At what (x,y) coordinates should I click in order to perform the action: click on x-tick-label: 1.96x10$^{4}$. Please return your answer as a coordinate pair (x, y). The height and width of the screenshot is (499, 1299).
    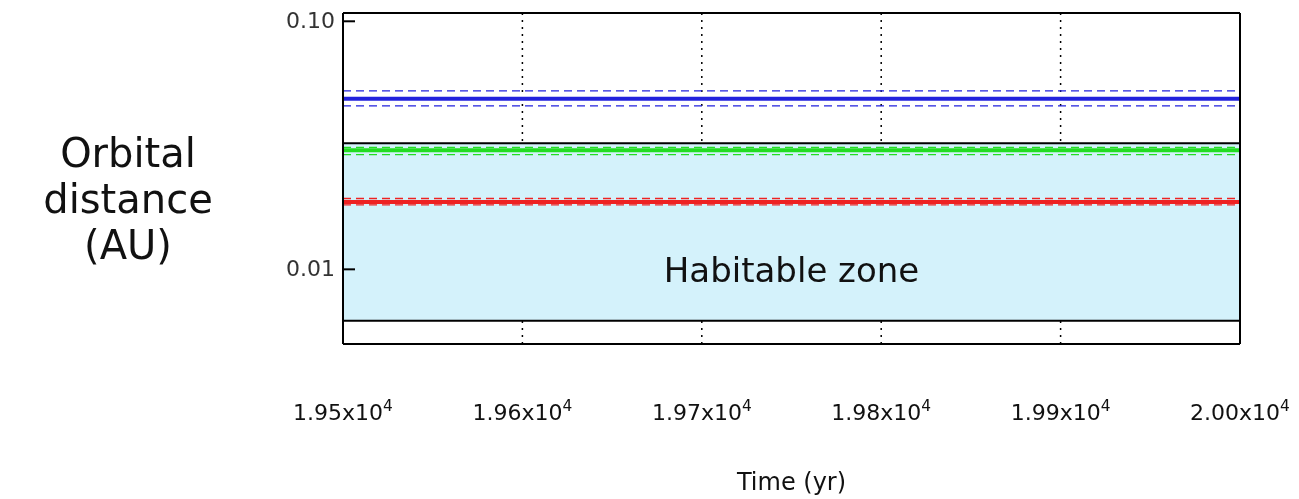
    Looking at the image, I should click on (522, 411).